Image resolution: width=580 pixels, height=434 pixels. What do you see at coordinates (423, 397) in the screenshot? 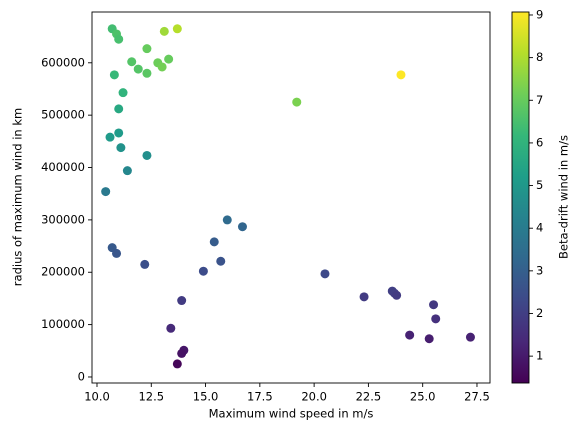
I see `x-tick-label: 25.0` at bounding box center [423, 397].